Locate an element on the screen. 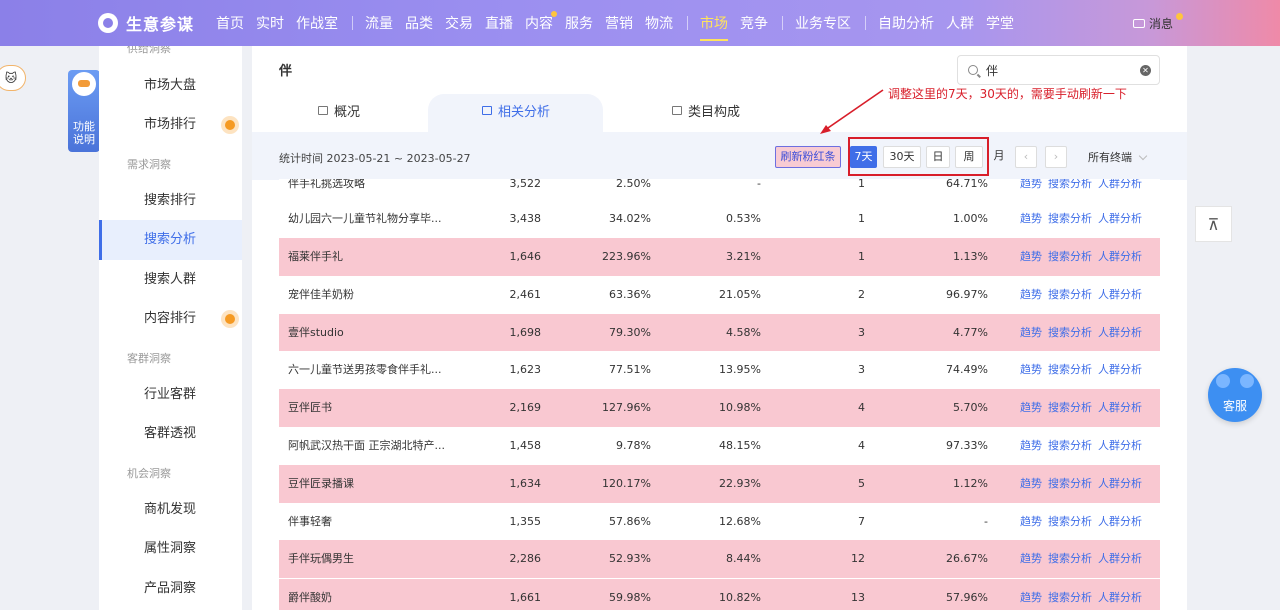 This screenshot has width=1280, height=610. nav-market: 市场 is located at coordinates (714, 27).